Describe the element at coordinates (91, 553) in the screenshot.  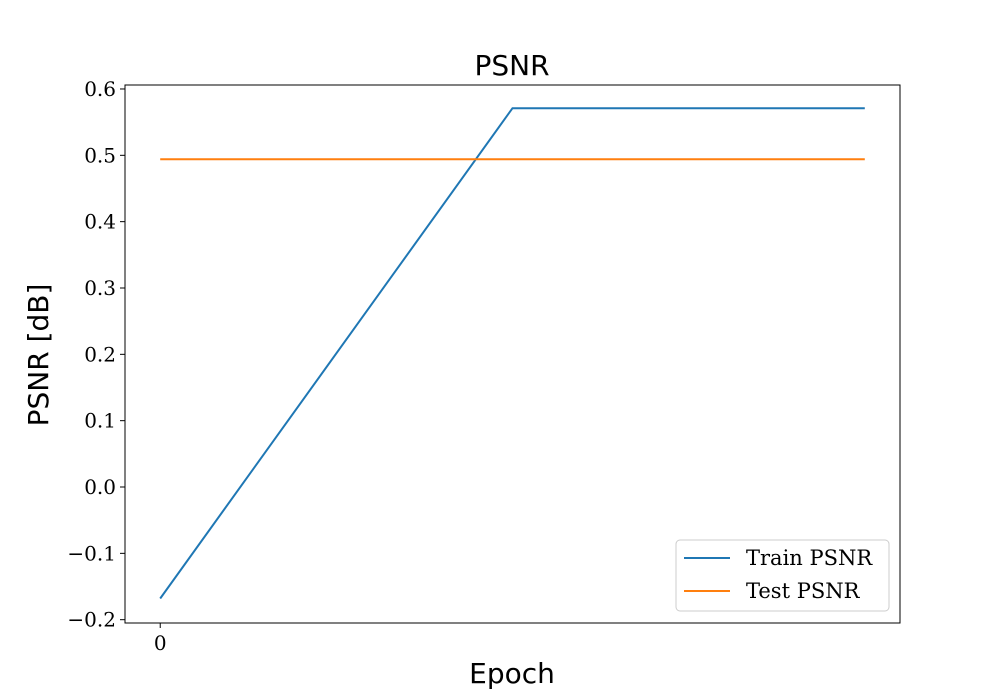
I see `y-tick-label: −0.1` at that location.